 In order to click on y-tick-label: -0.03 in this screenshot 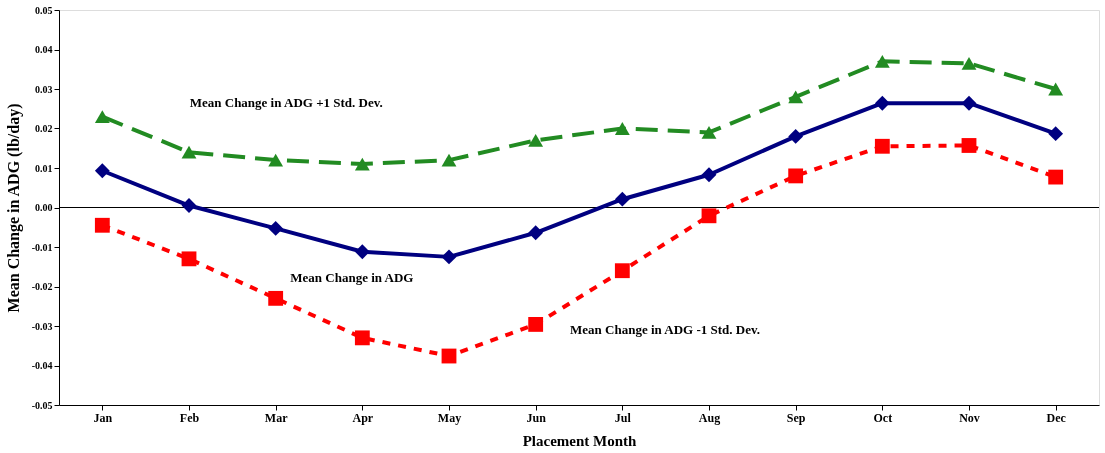, I will do `click(42, 326)`.